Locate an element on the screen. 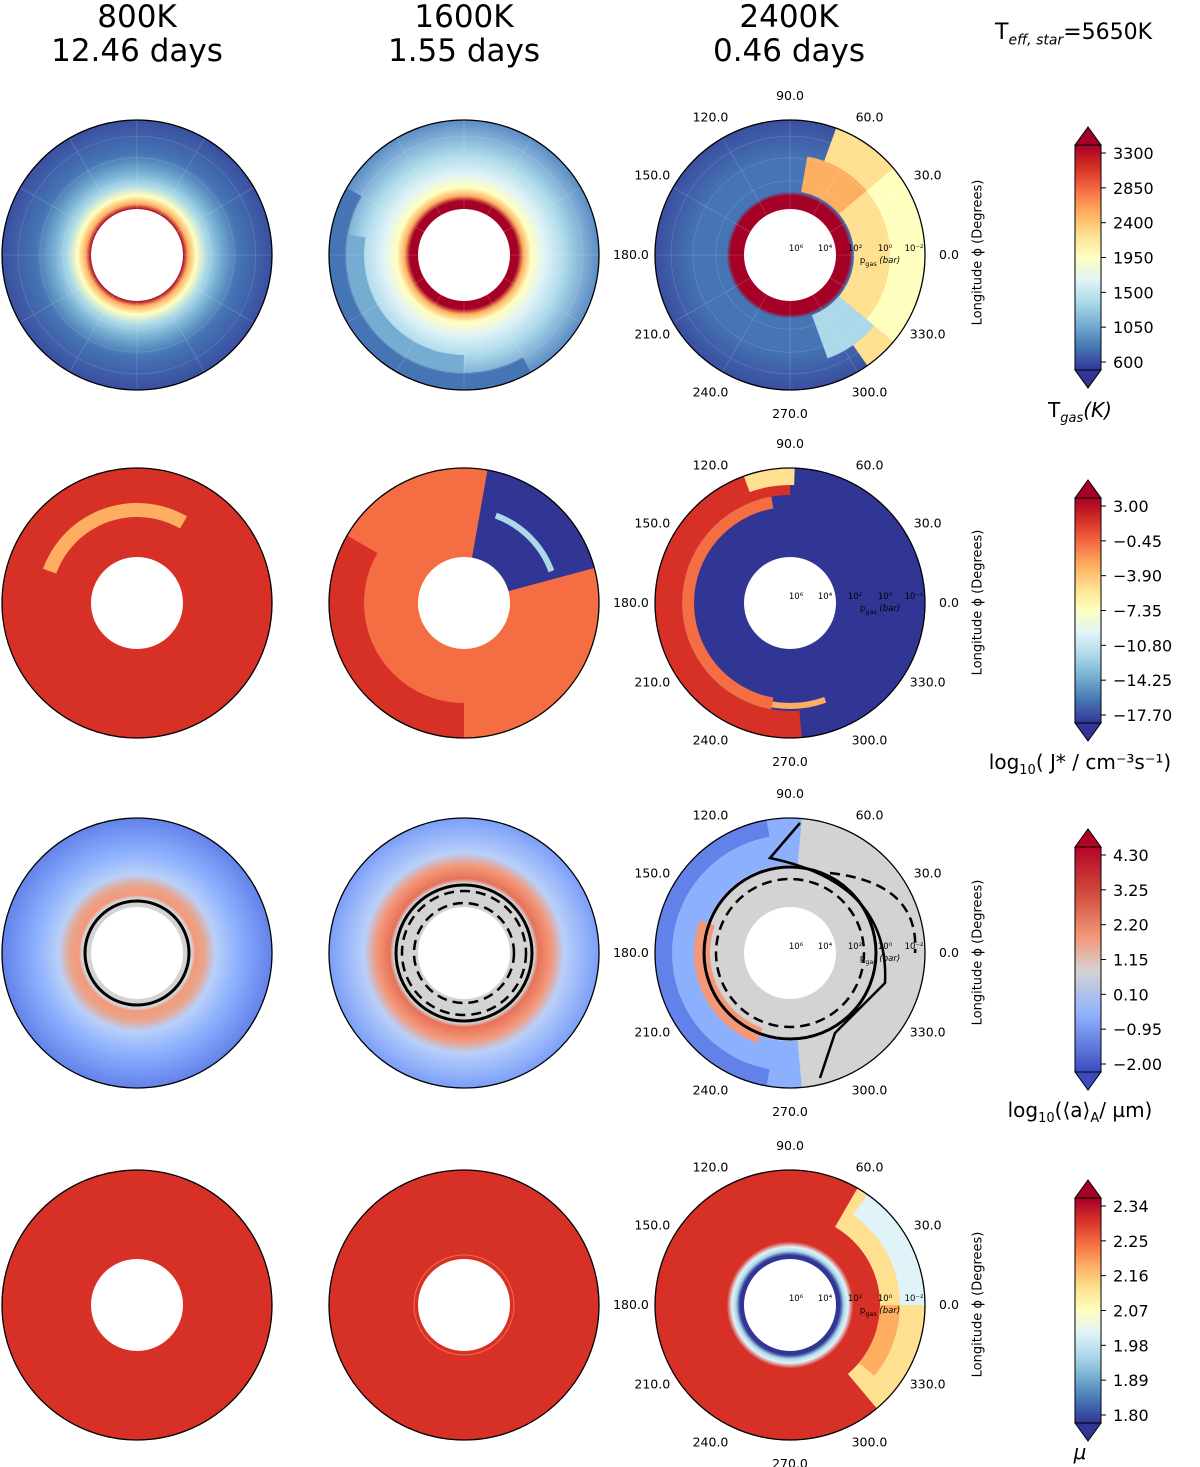  star-temperature-label: Teff, star=5650K is located at coordinates (1074, 34).